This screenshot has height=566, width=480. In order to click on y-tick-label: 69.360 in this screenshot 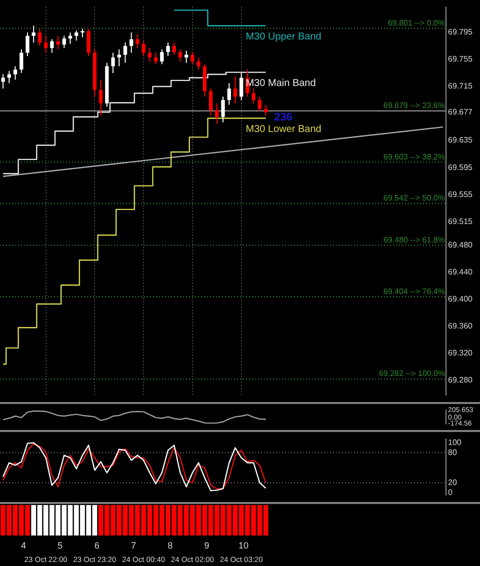, I will do `click(461, 326)`.